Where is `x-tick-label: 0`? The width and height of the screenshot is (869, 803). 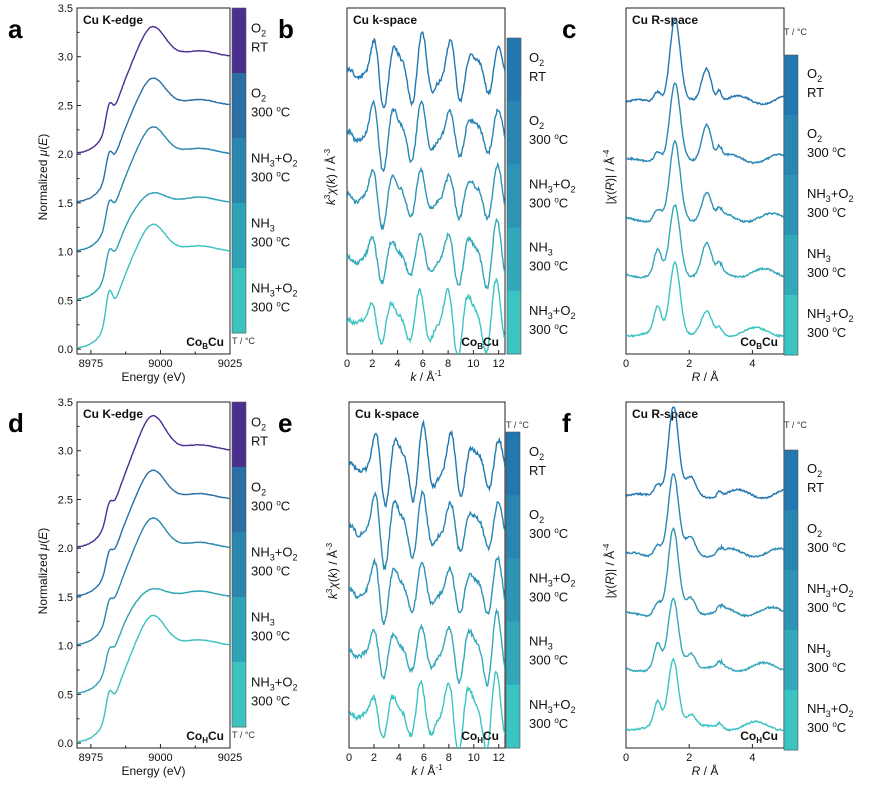
x-tick-label: 0 is located at coordinates (626, 758).